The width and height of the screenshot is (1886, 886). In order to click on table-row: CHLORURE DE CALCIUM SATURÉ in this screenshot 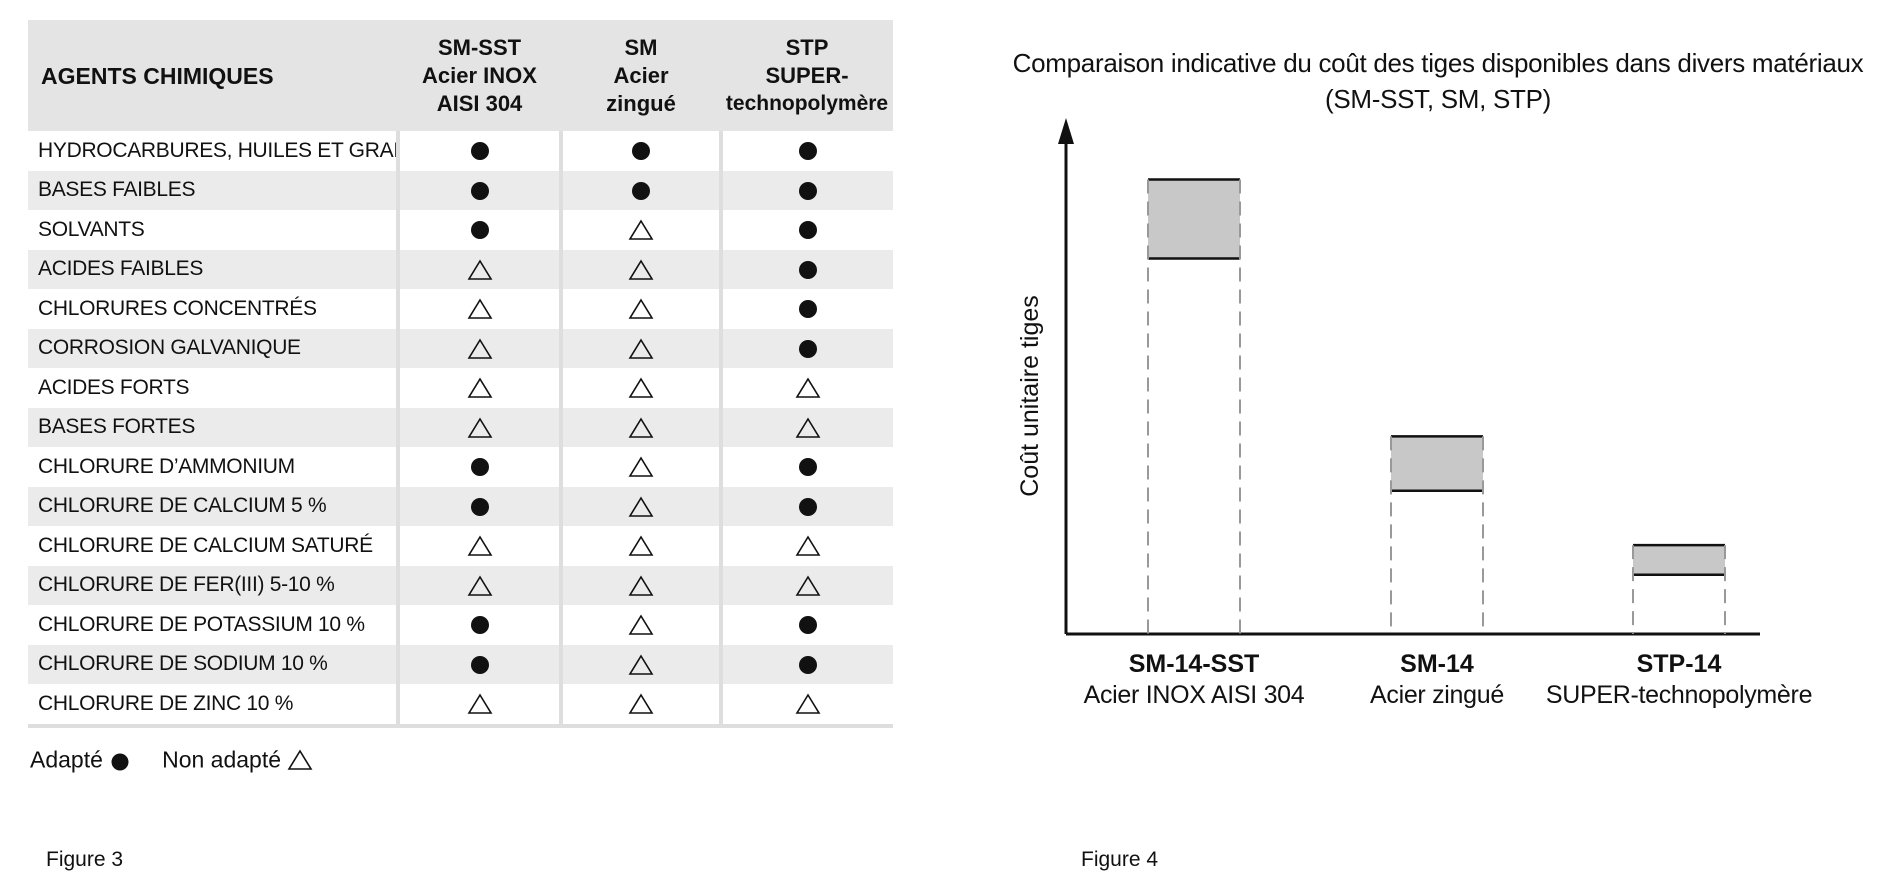, I will do `click(460, 546)`.